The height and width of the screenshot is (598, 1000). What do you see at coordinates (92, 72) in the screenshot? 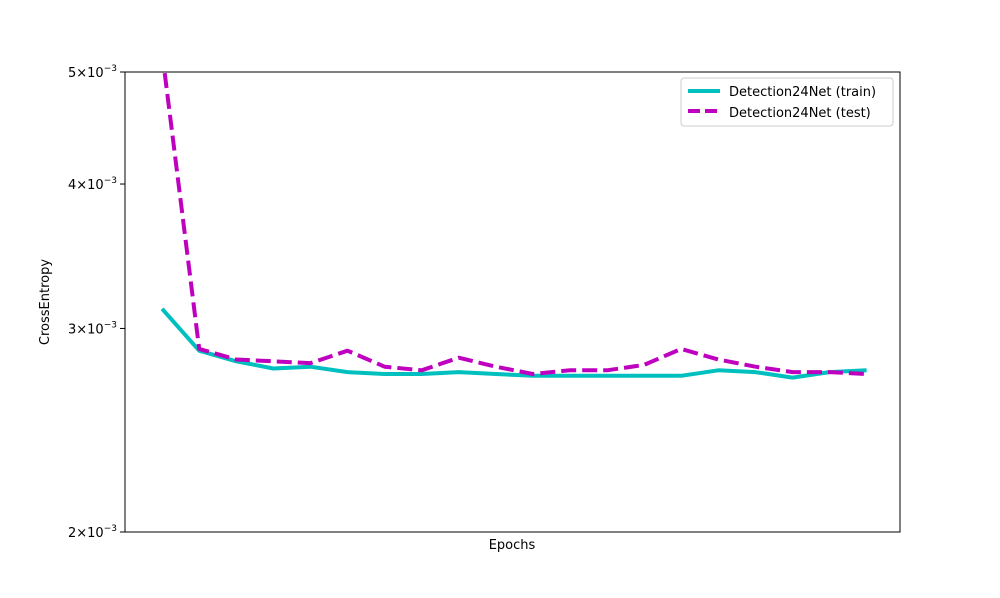
I see `y-tick-label: 5×10⁻³` at bounding box center [92, 72].